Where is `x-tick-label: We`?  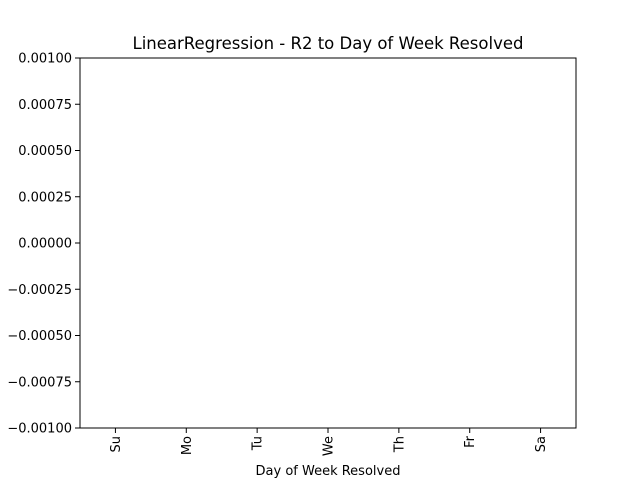
x-tick-label: We is located at coordinates (329, 446).